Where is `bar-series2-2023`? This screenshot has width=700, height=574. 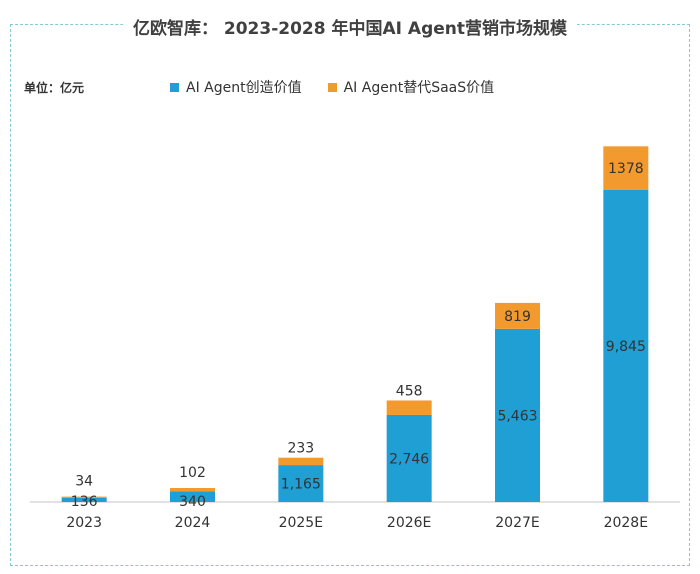 bar-series2-2023 is located at coordinates (84, 497).